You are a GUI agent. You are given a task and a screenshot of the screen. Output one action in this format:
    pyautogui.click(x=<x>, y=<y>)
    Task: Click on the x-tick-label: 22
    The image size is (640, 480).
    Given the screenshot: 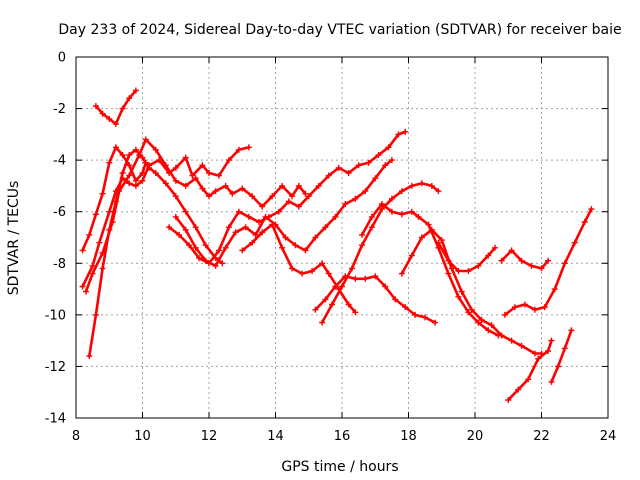 What is the action you would take?
    pyautogui.click(x=541, y=436)
    